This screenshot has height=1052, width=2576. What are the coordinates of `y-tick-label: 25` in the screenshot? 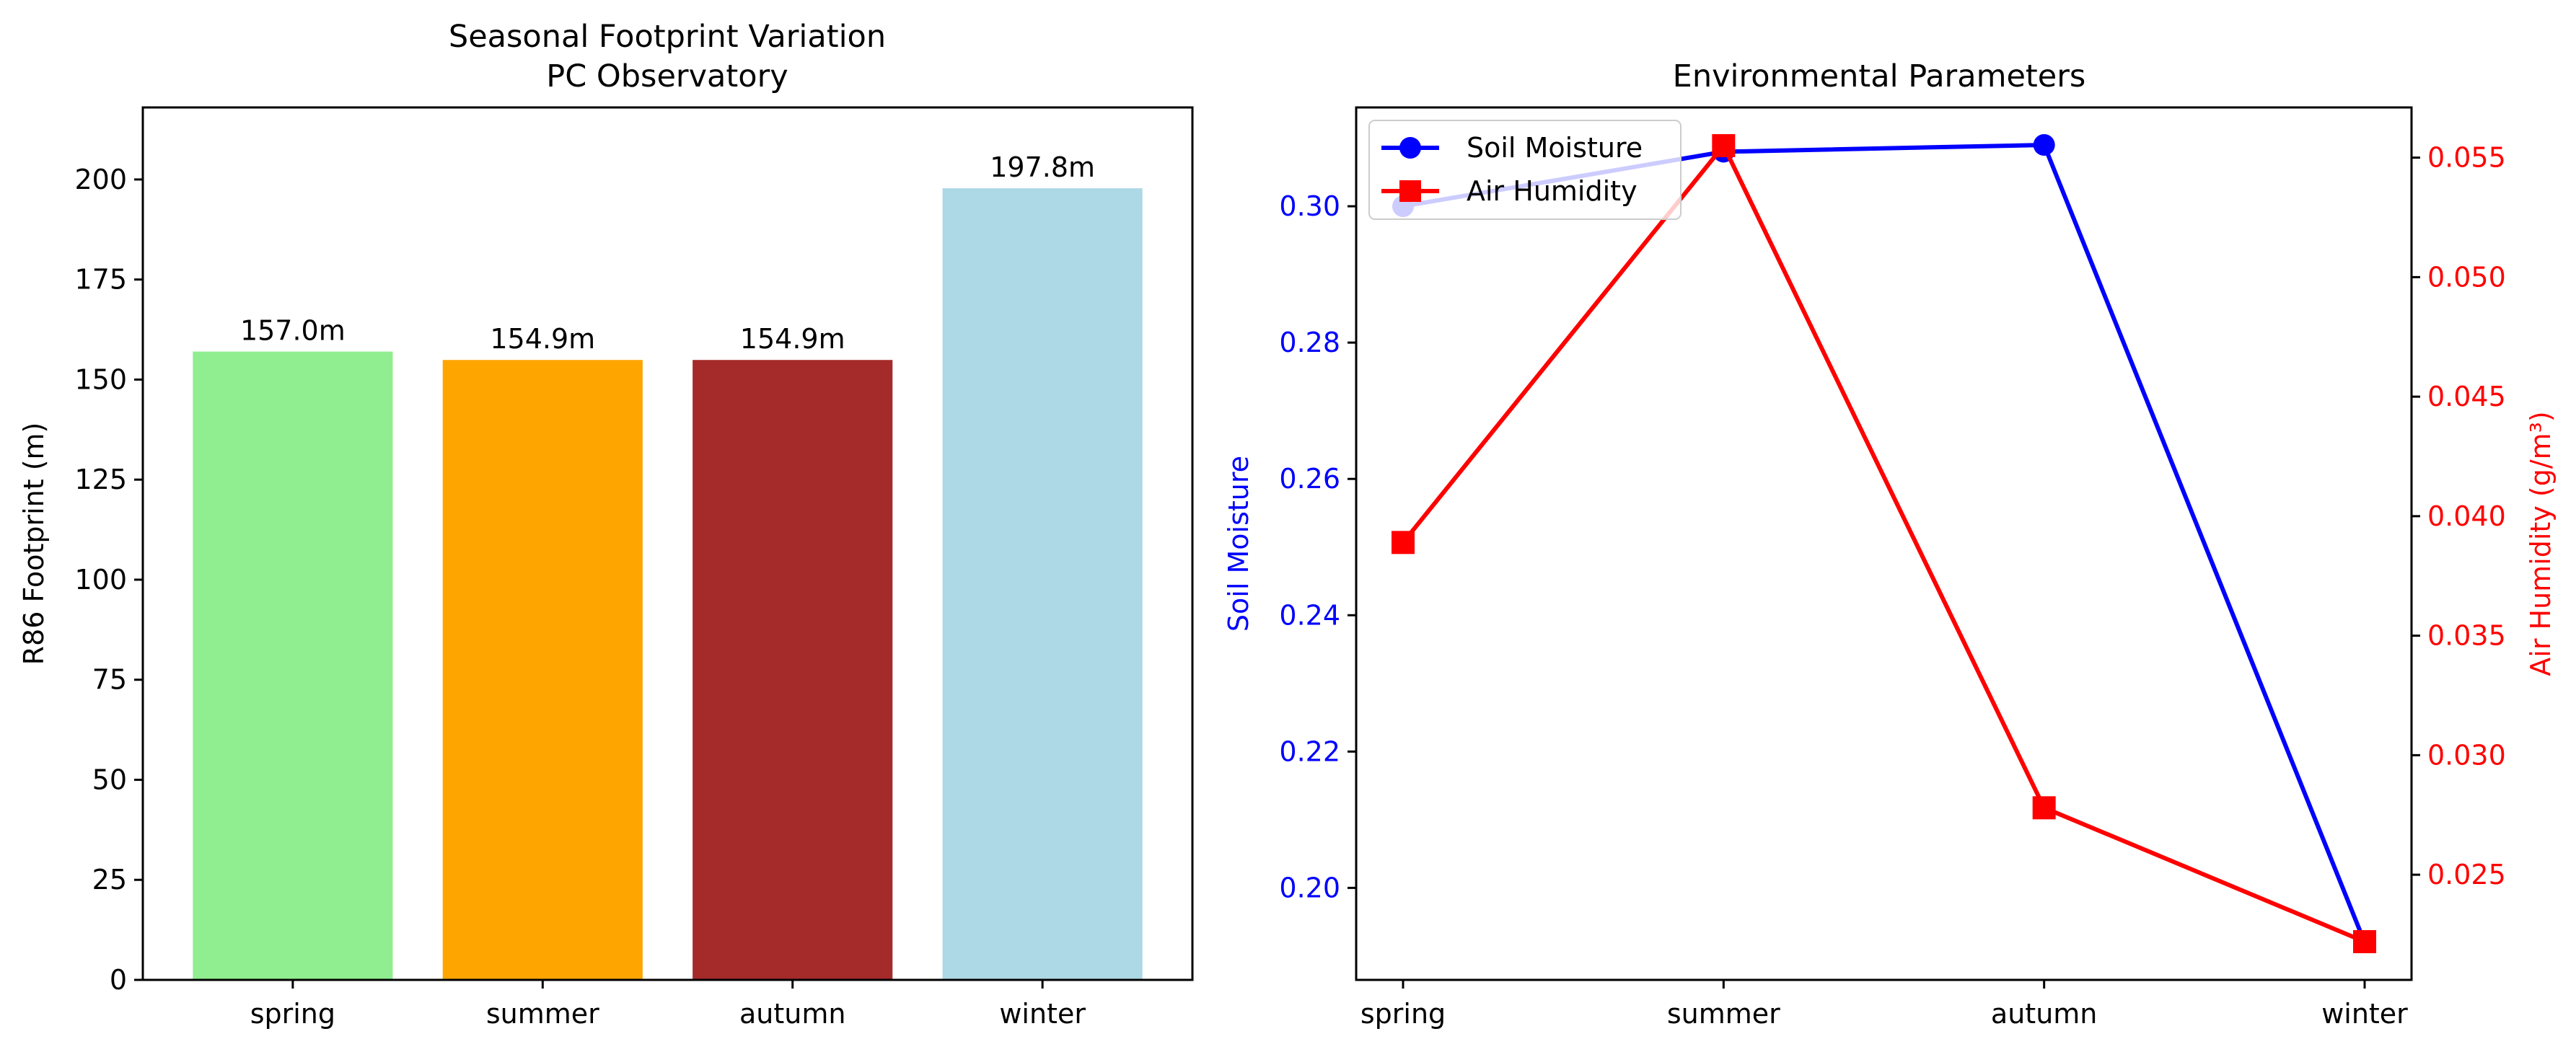 It's located at (109, 880).